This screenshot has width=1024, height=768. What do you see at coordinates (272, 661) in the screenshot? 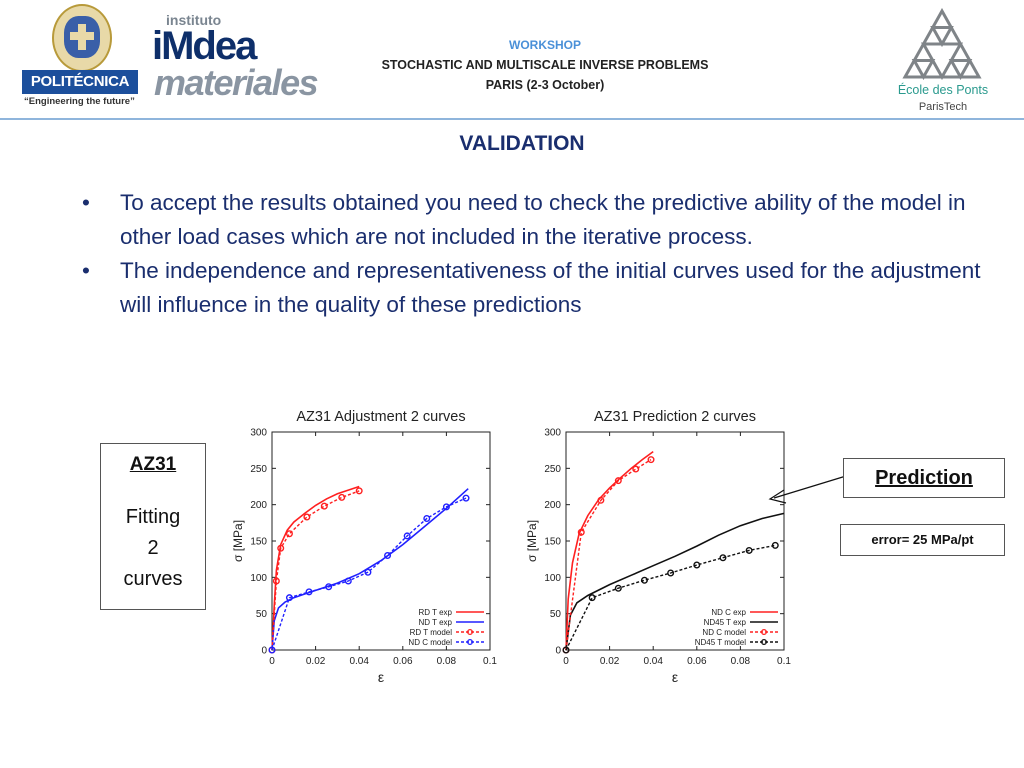
I see `x-tick-label: 0` at bounding box center [272, 661].